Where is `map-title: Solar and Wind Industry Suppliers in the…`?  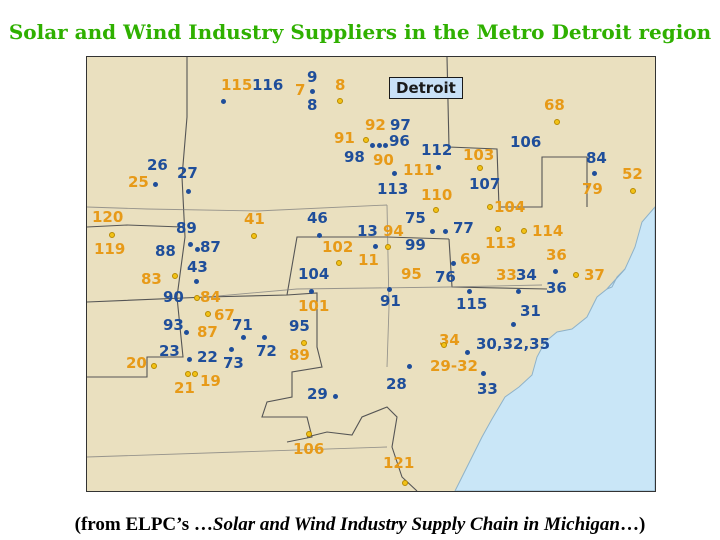
map-title: Solar and Wind Industry Suppliers in the… is located at coordinates (360, 32).